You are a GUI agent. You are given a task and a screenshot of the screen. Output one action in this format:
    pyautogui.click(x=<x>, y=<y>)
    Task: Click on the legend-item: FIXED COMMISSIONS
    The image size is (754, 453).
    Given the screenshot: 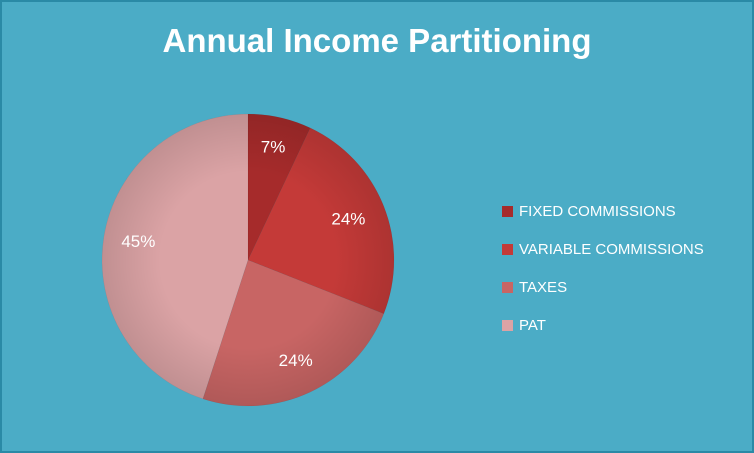 What is the action you would take?
    pyautogui.click(x=603, y=211)
    